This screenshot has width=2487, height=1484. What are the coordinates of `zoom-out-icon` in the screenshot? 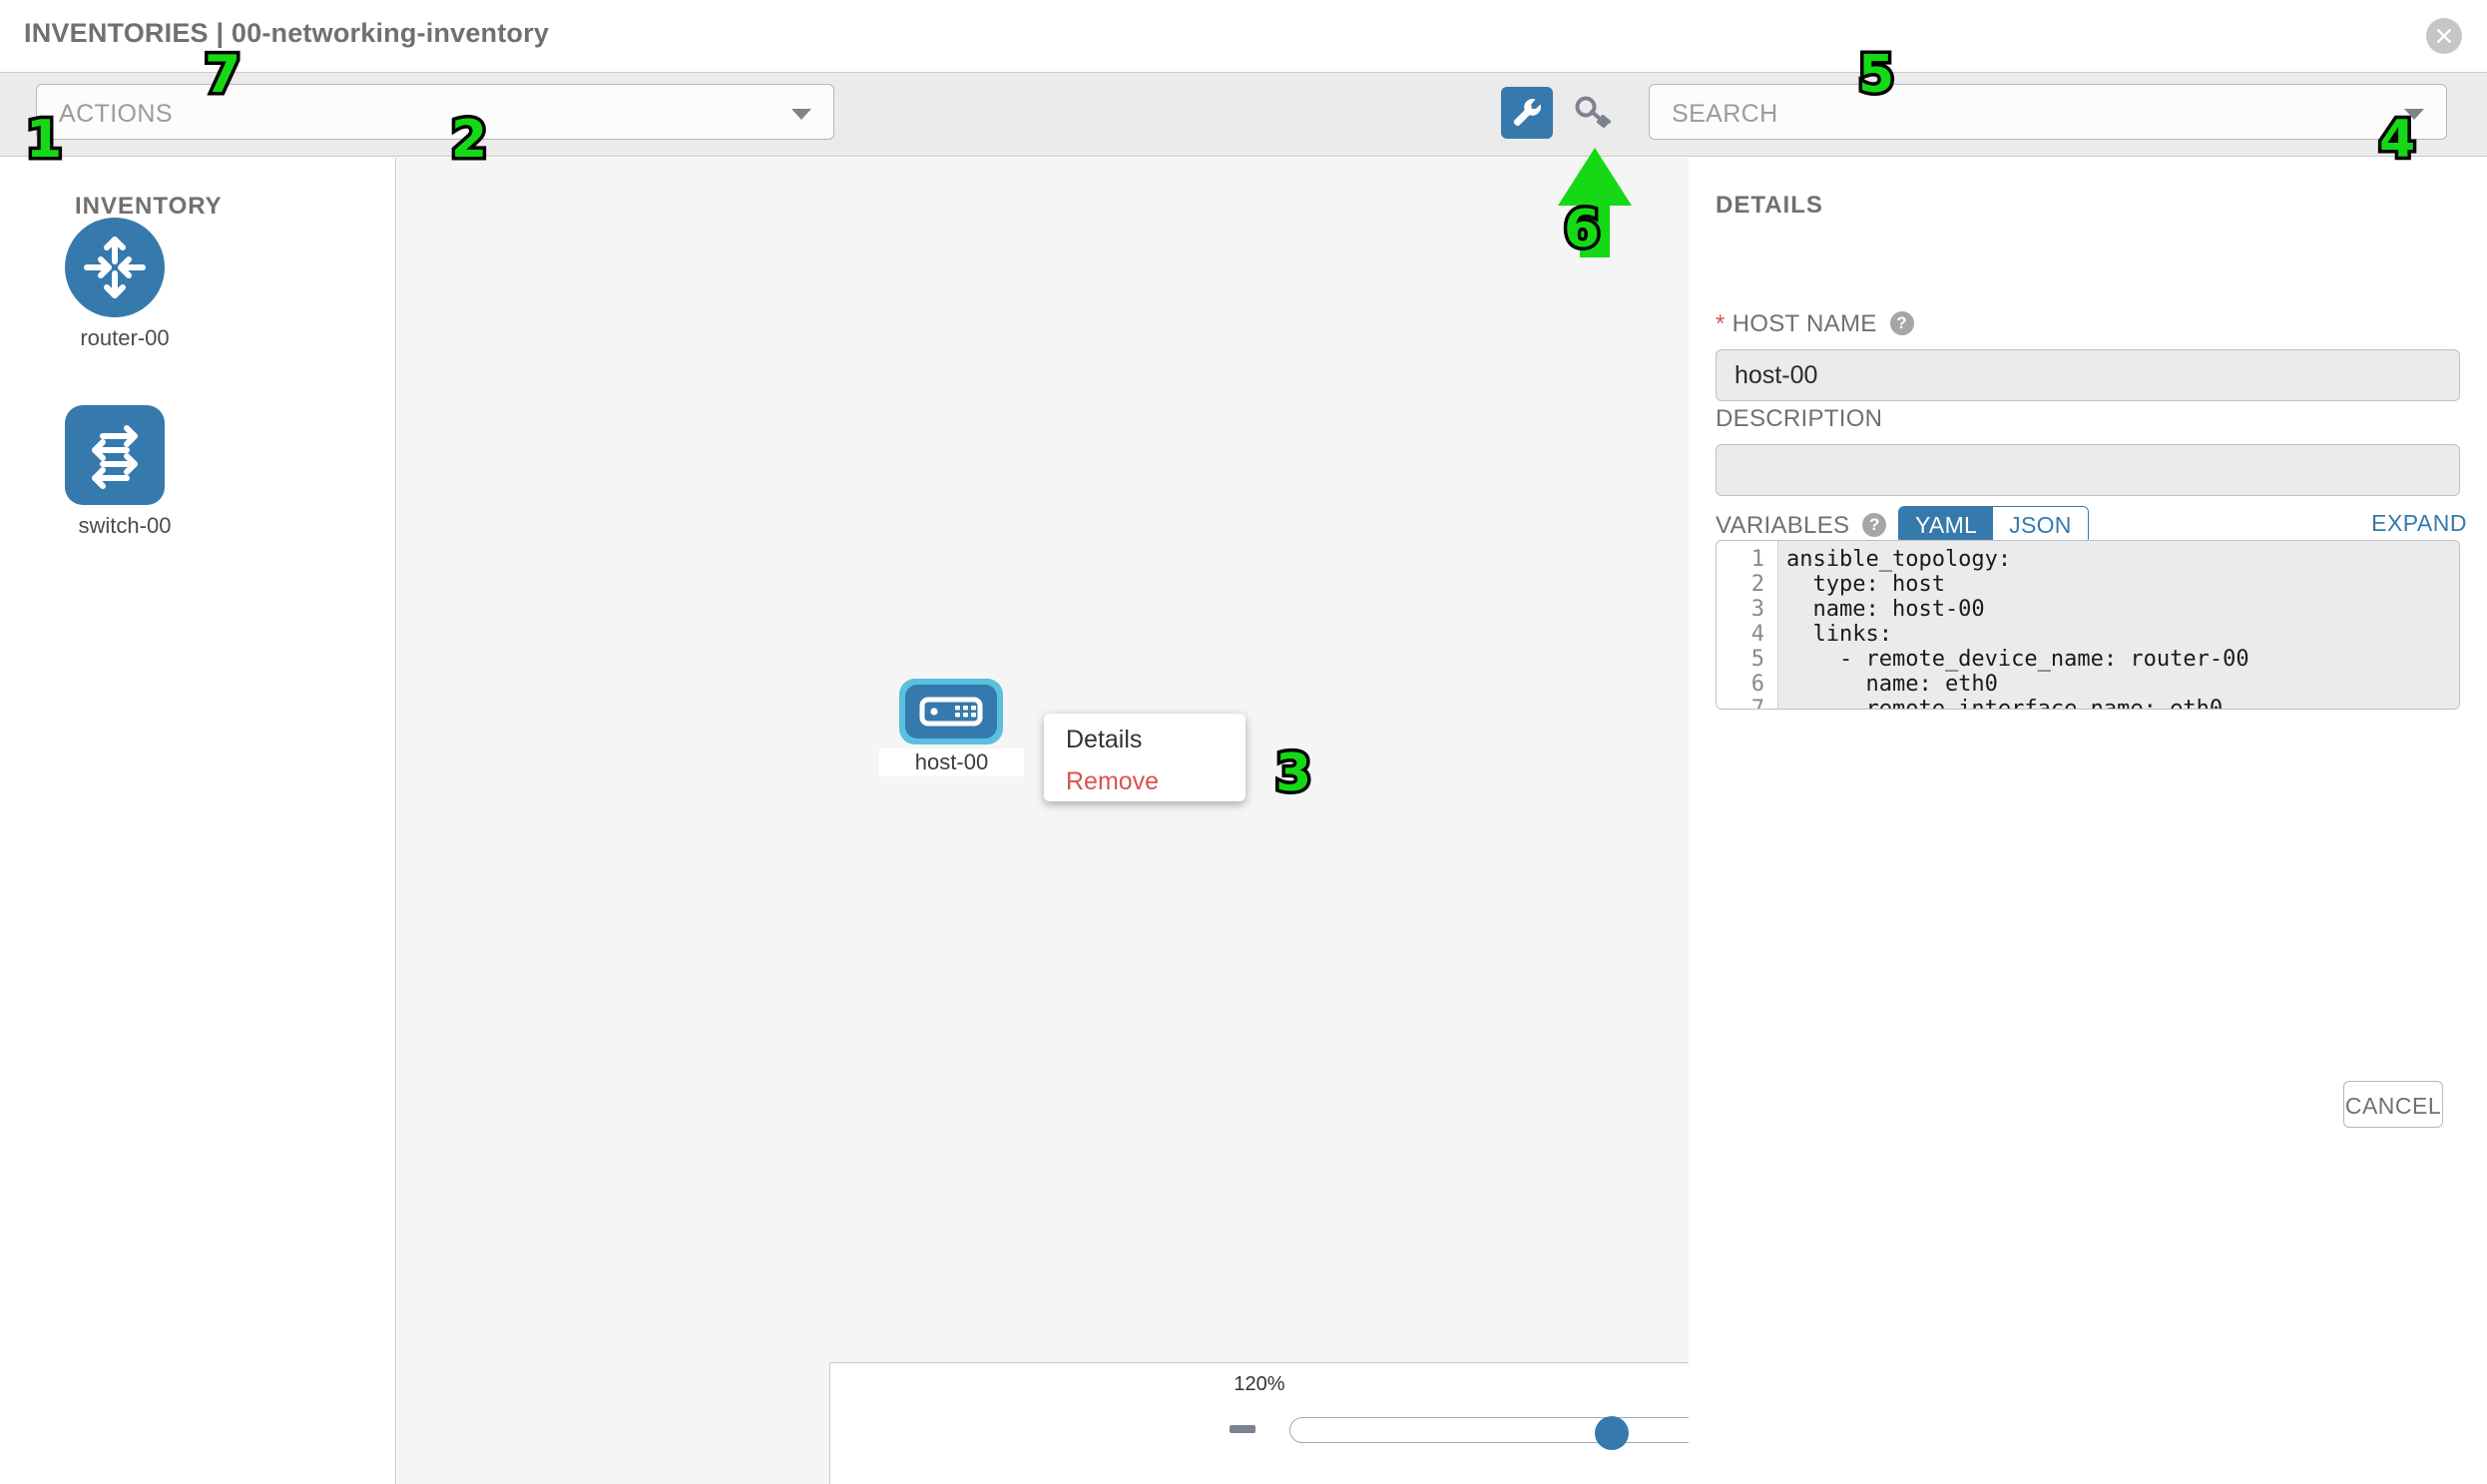 It's located at (1242, 1429).